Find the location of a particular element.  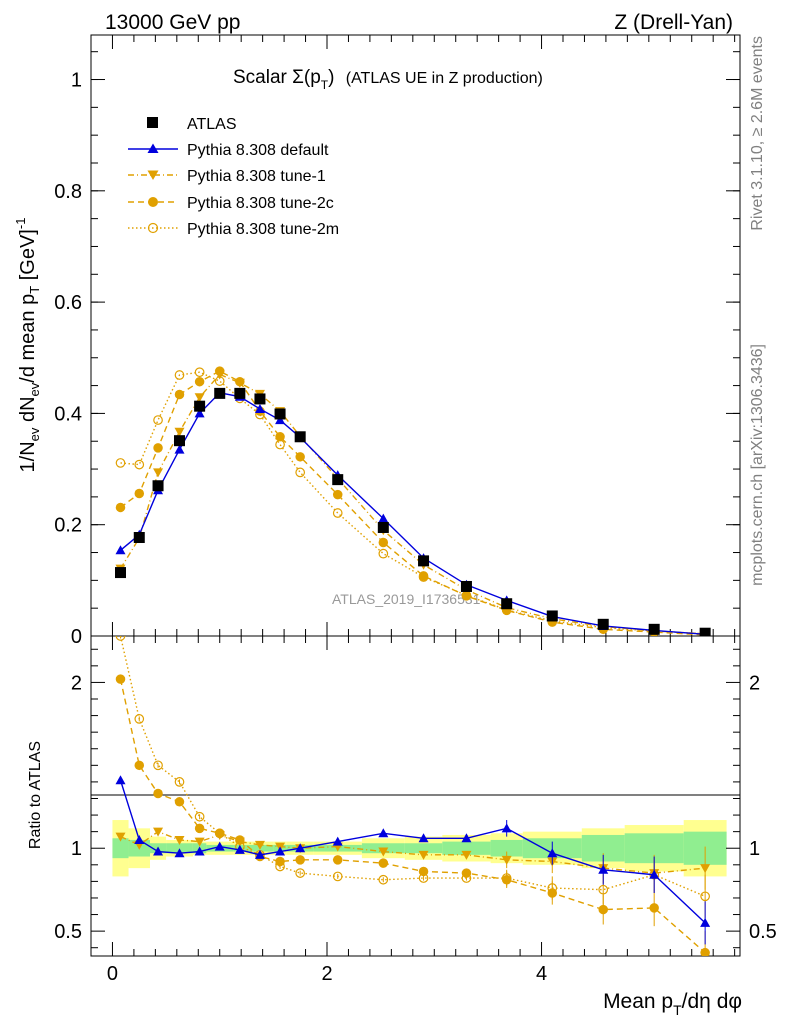

collision-label: 13000 GeV pp is located at coordinates (172, 22).